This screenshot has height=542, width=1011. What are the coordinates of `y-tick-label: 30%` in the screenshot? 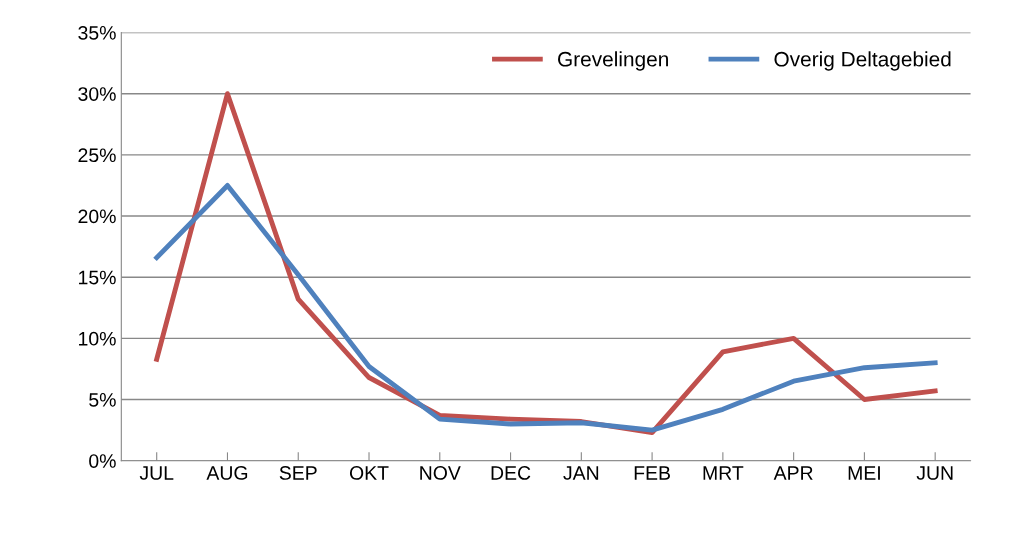 It's located at (97, 94).